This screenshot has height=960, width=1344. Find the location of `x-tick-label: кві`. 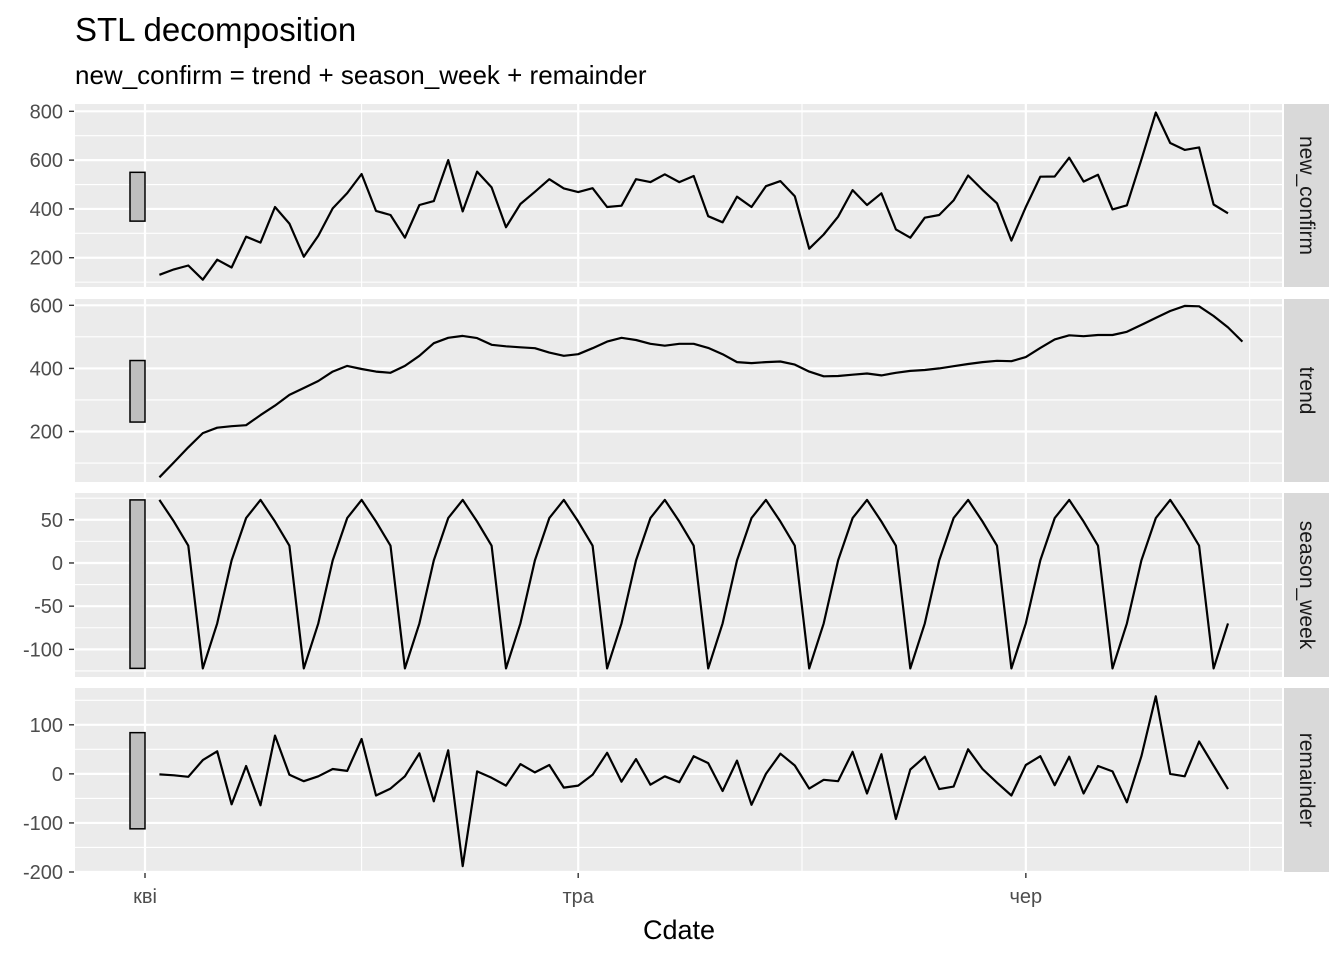

x-tick-label: кві is located at coordinates (145, 897).